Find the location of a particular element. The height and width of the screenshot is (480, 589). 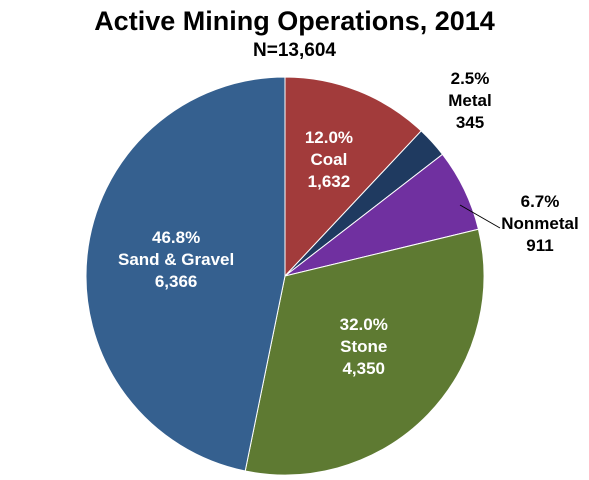

slice-label-sand-gravel: 46.8% Sand & Gravel 6,366 is located at coordinates (176, 259).